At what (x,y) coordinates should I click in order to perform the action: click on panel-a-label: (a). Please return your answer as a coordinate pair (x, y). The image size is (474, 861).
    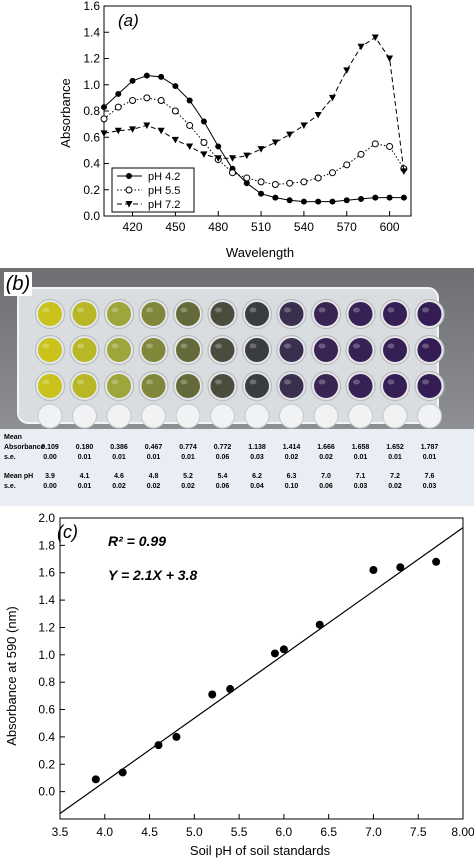
    Looking at the image, I should click on (128, 20).